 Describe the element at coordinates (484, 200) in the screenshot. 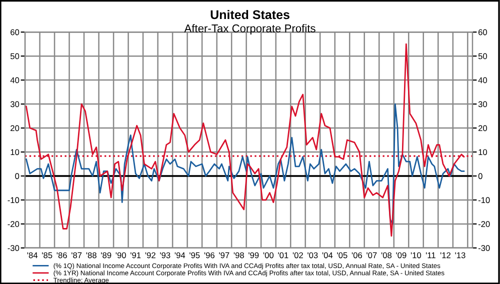

I see `y2-tick-label: -10` at that location.